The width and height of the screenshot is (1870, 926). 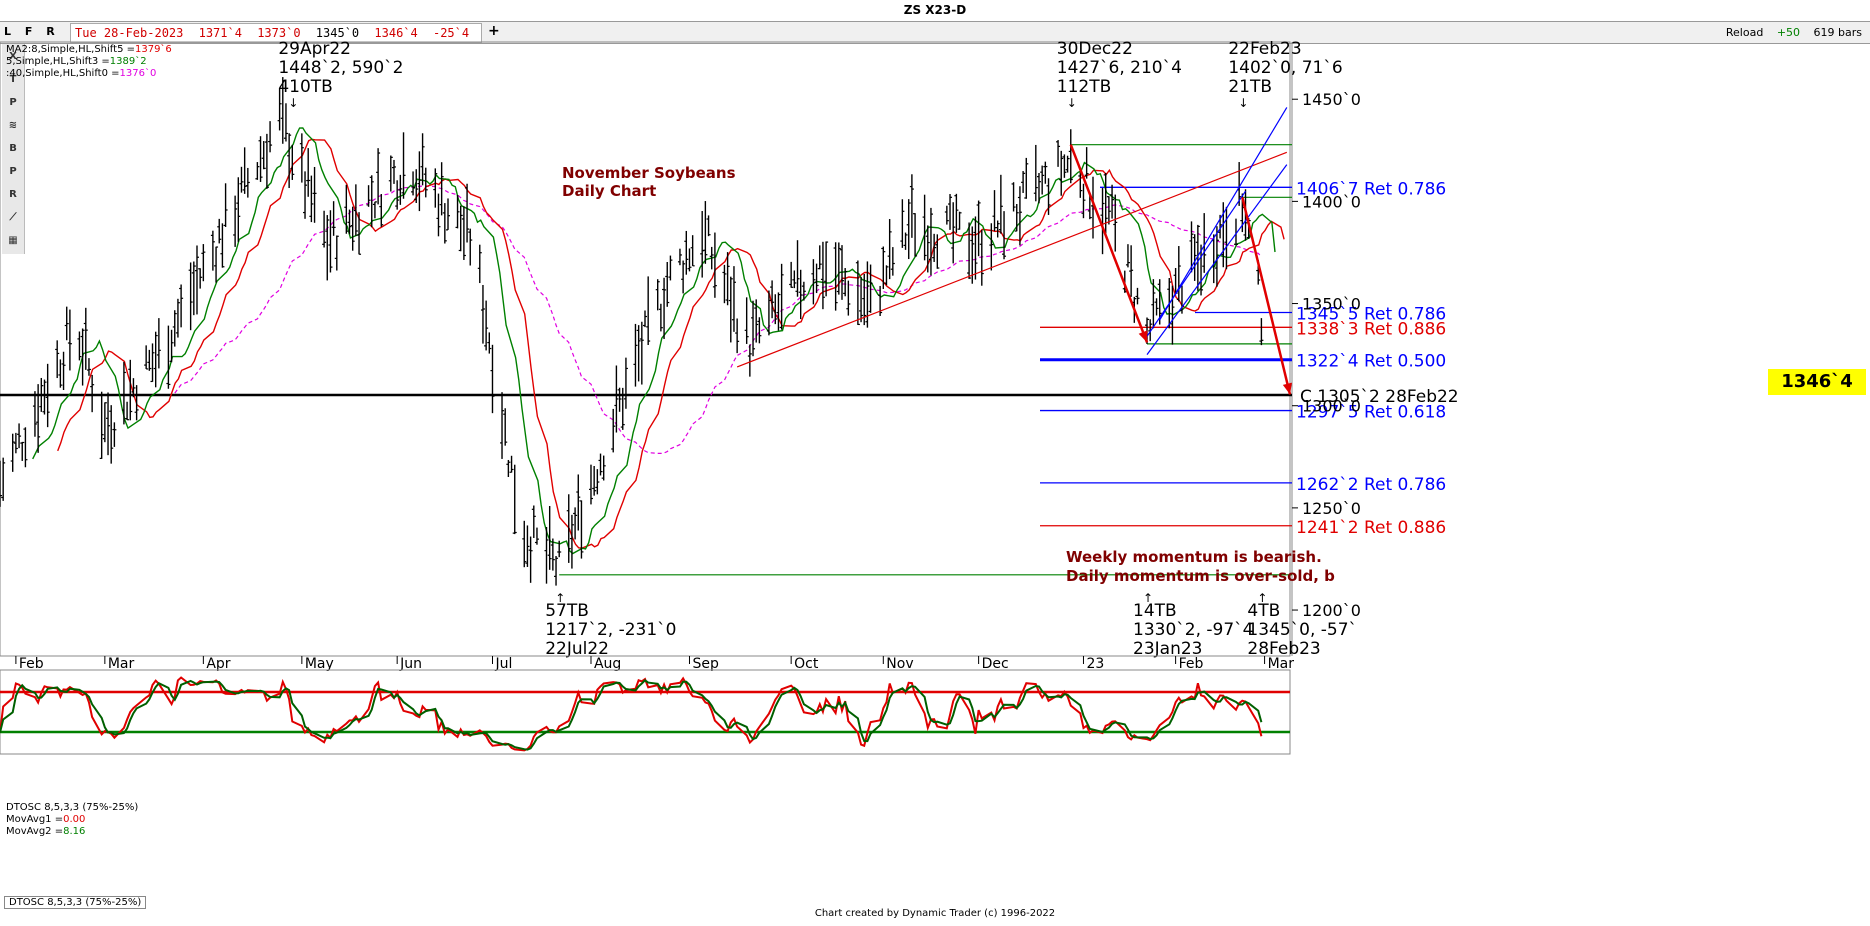 What do you see at coordinates (46, 819) in the screenshot?
I see `movavg1-legend: MovAvg1 =0.00` at bounding box center [46, 819].